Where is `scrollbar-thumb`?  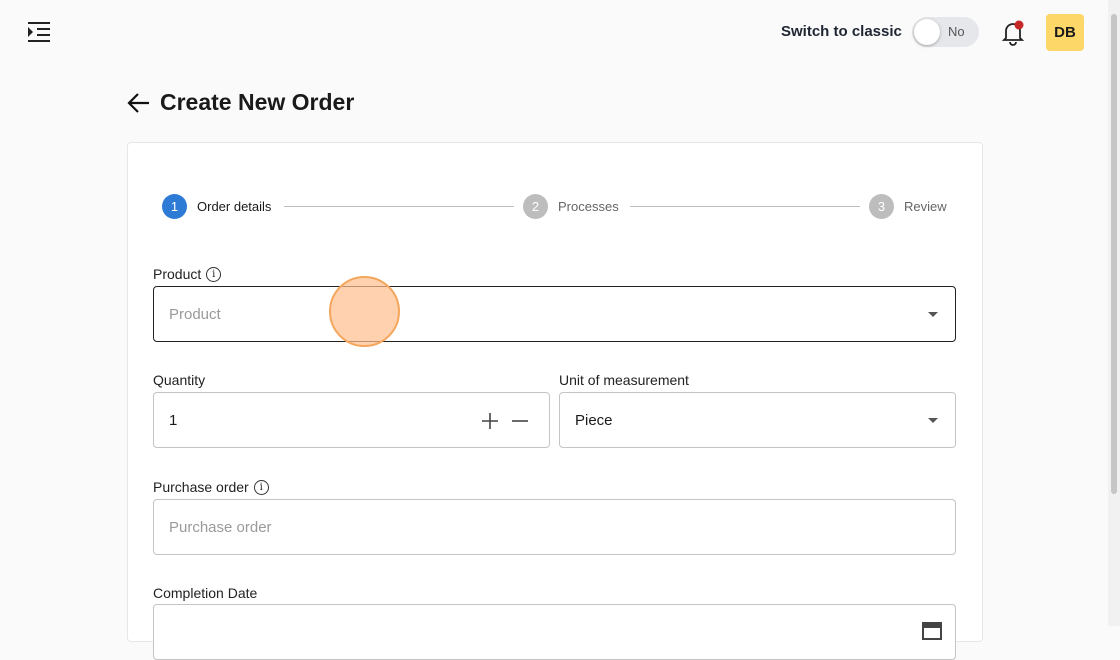 scrollbar-thumb is located at coordinates (1114, 254).